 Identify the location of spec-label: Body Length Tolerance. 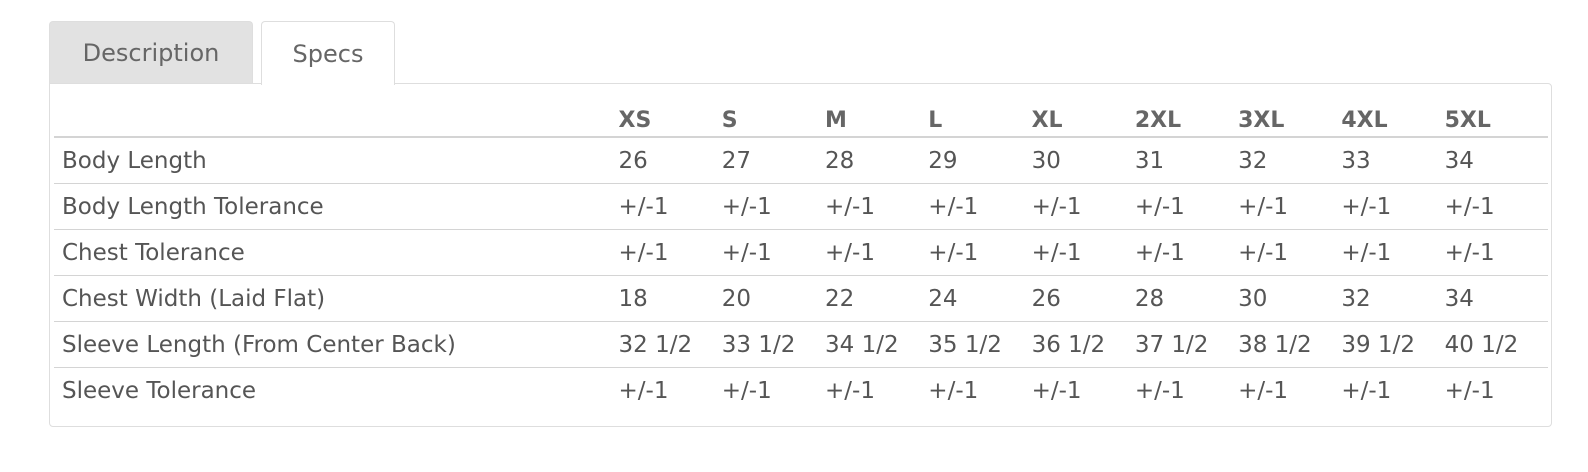
(336, 206).